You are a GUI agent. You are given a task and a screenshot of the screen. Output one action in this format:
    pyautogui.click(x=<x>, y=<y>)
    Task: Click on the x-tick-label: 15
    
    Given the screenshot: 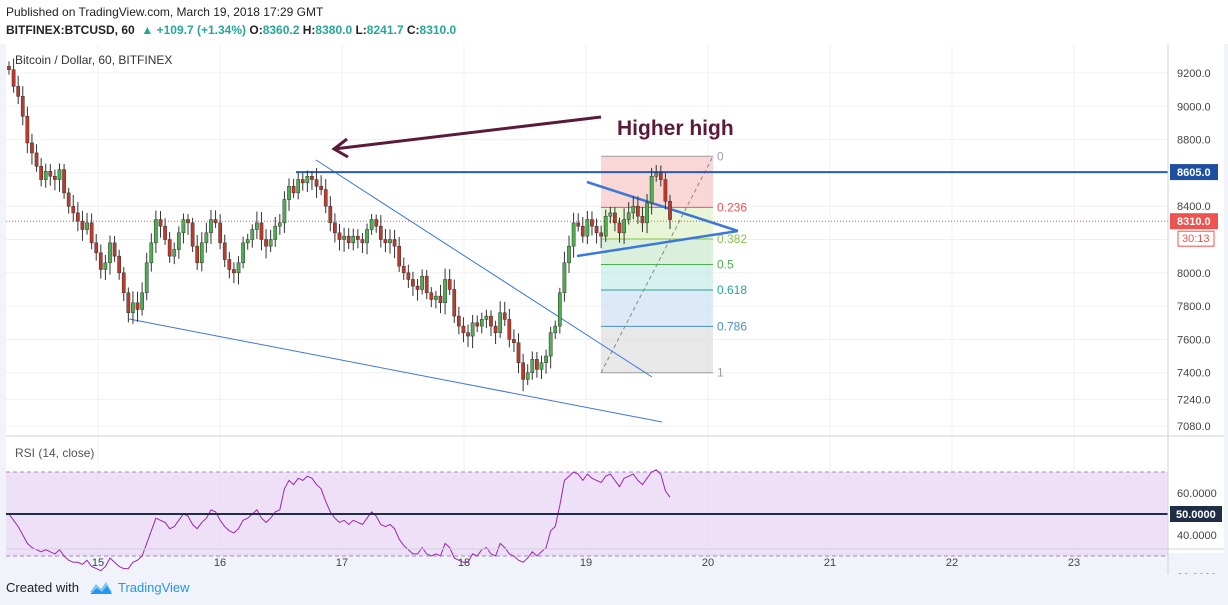 What is the action you would take?
    pyautogui.click(x=98, y=563)
    